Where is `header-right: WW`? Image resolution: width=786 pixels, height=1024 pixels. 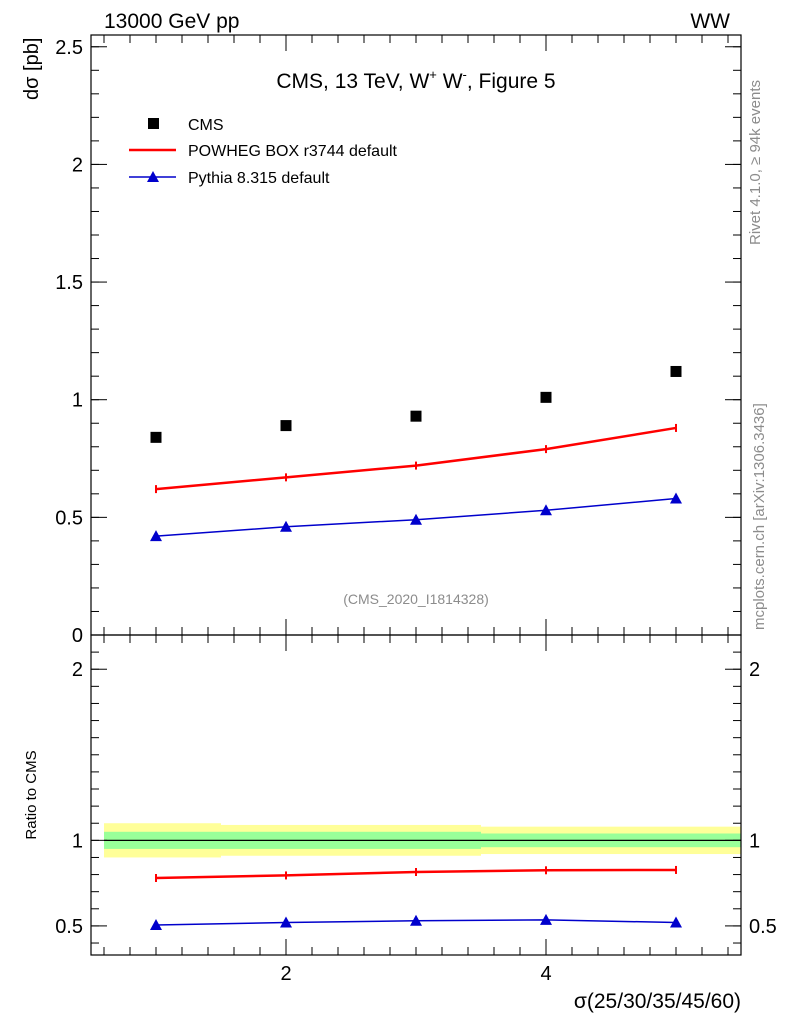 header-right: WW is located at coordinates (710, 21).